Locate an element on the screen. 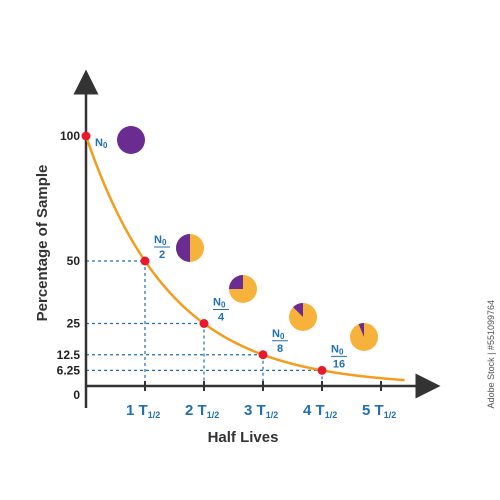 This screenshot has width=500, height=500. y-tick-label: 100 is located at coordinates (70, 136).